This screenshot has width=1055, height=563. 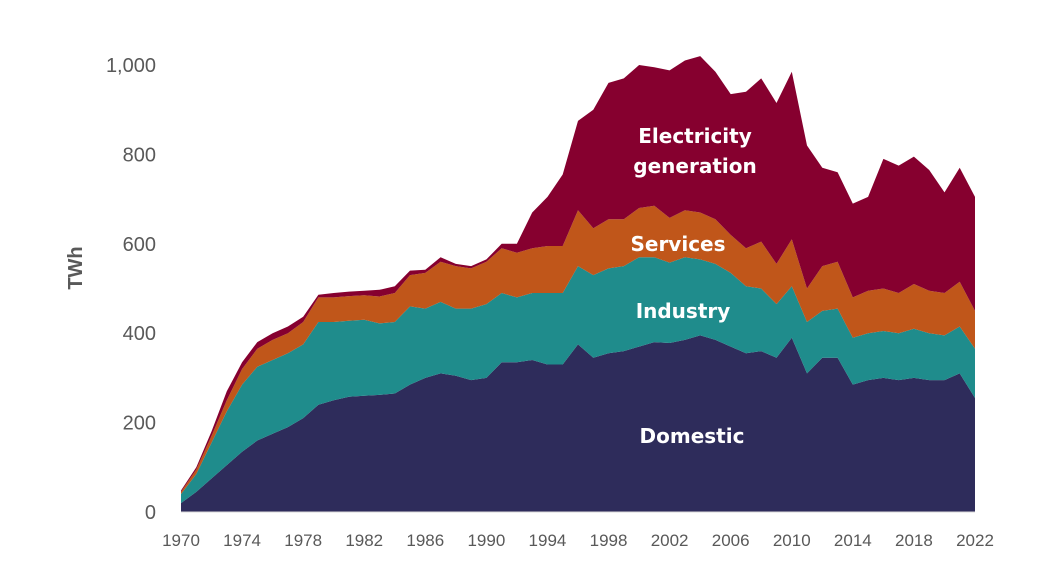 What do you see at coordinates (609, 540) in the screenshot?
I see `x-tick-label: 1998` at bounding box center [609, 540].